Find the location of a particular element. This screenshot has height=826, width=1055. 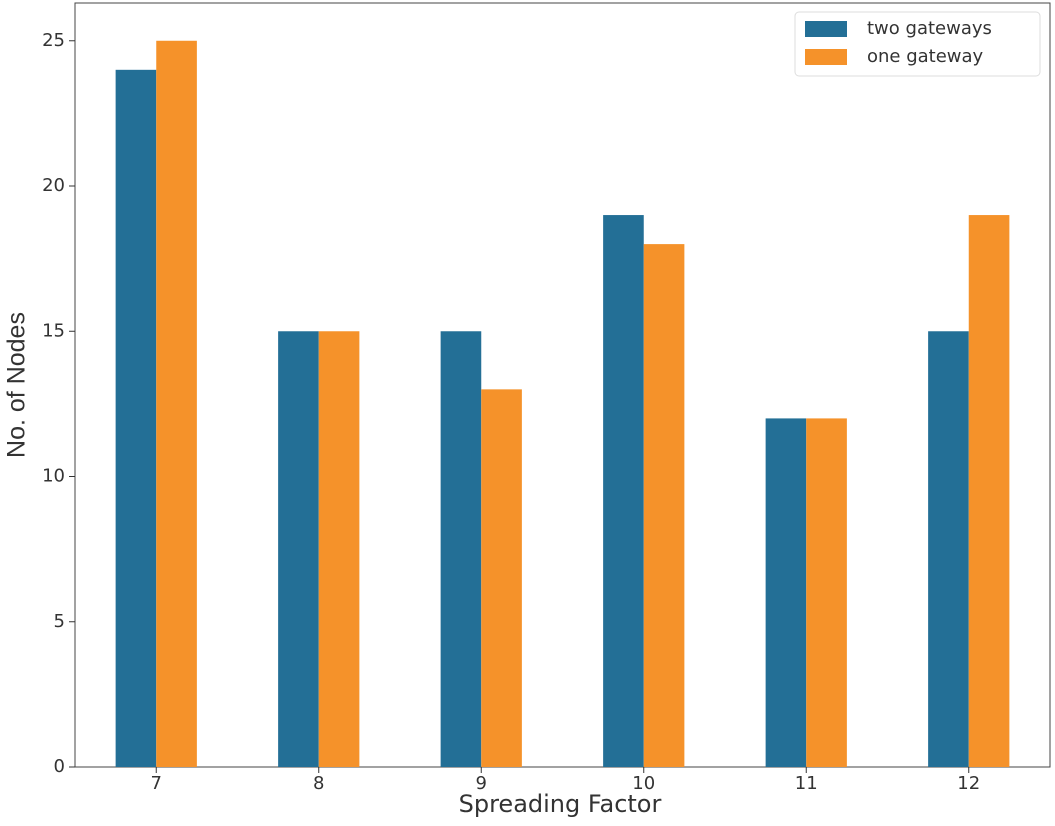

y-tick-label: 10 is located at coordinates (53, 476).